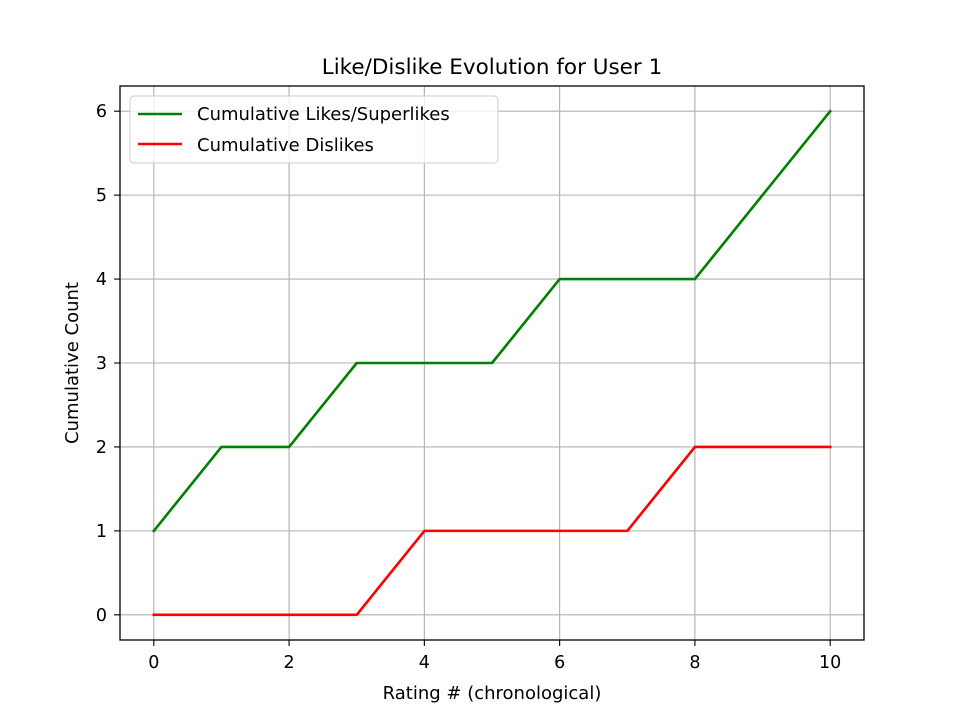 Image resolution: width=960 pixels, height=720 pixels. I want to click on legend-label-likes: Cumulative Likes/Superlikes, so click(323, 114).